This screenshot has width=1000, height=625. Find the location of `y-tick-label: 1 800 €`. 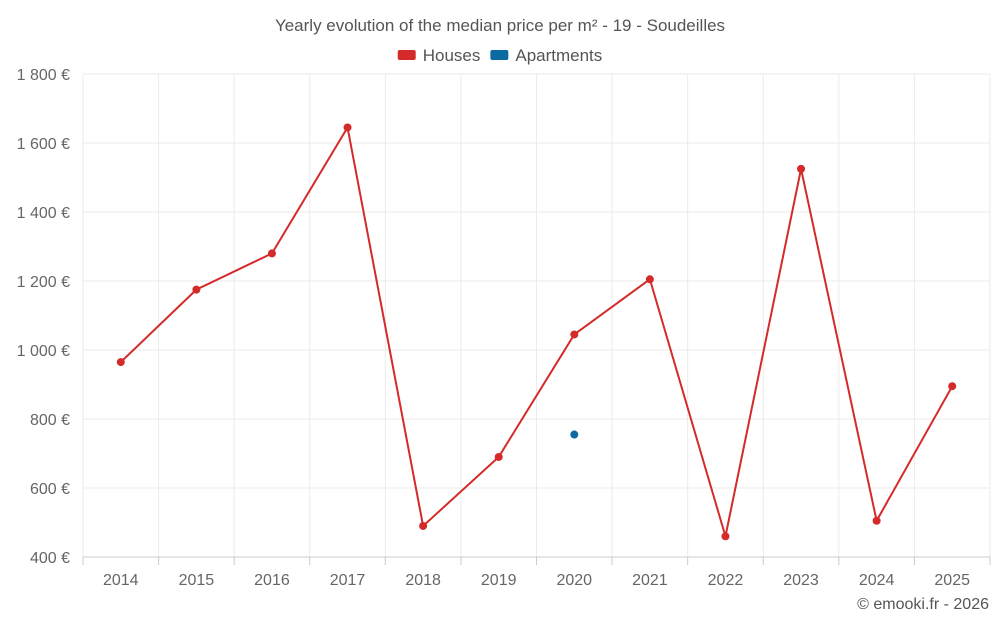

y-tick-label: 1 800 € is located at coordinates (43, 75).